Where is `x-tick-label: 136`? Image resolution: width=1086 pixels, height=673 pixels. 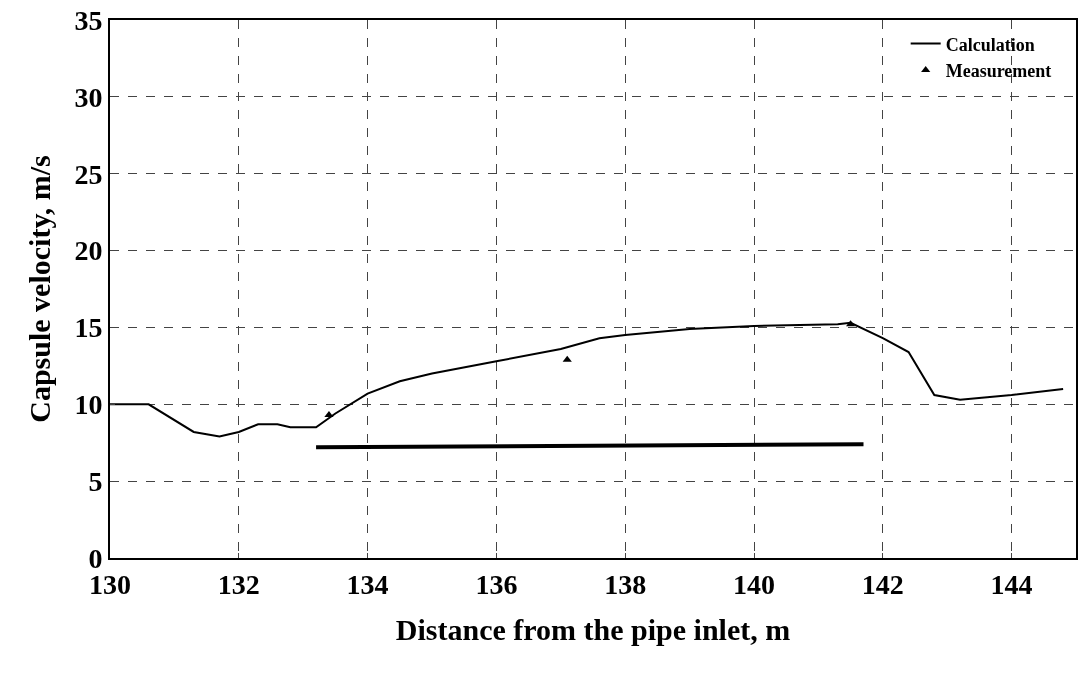 x-tick-label: 136 is located at coordinates (496, 584).